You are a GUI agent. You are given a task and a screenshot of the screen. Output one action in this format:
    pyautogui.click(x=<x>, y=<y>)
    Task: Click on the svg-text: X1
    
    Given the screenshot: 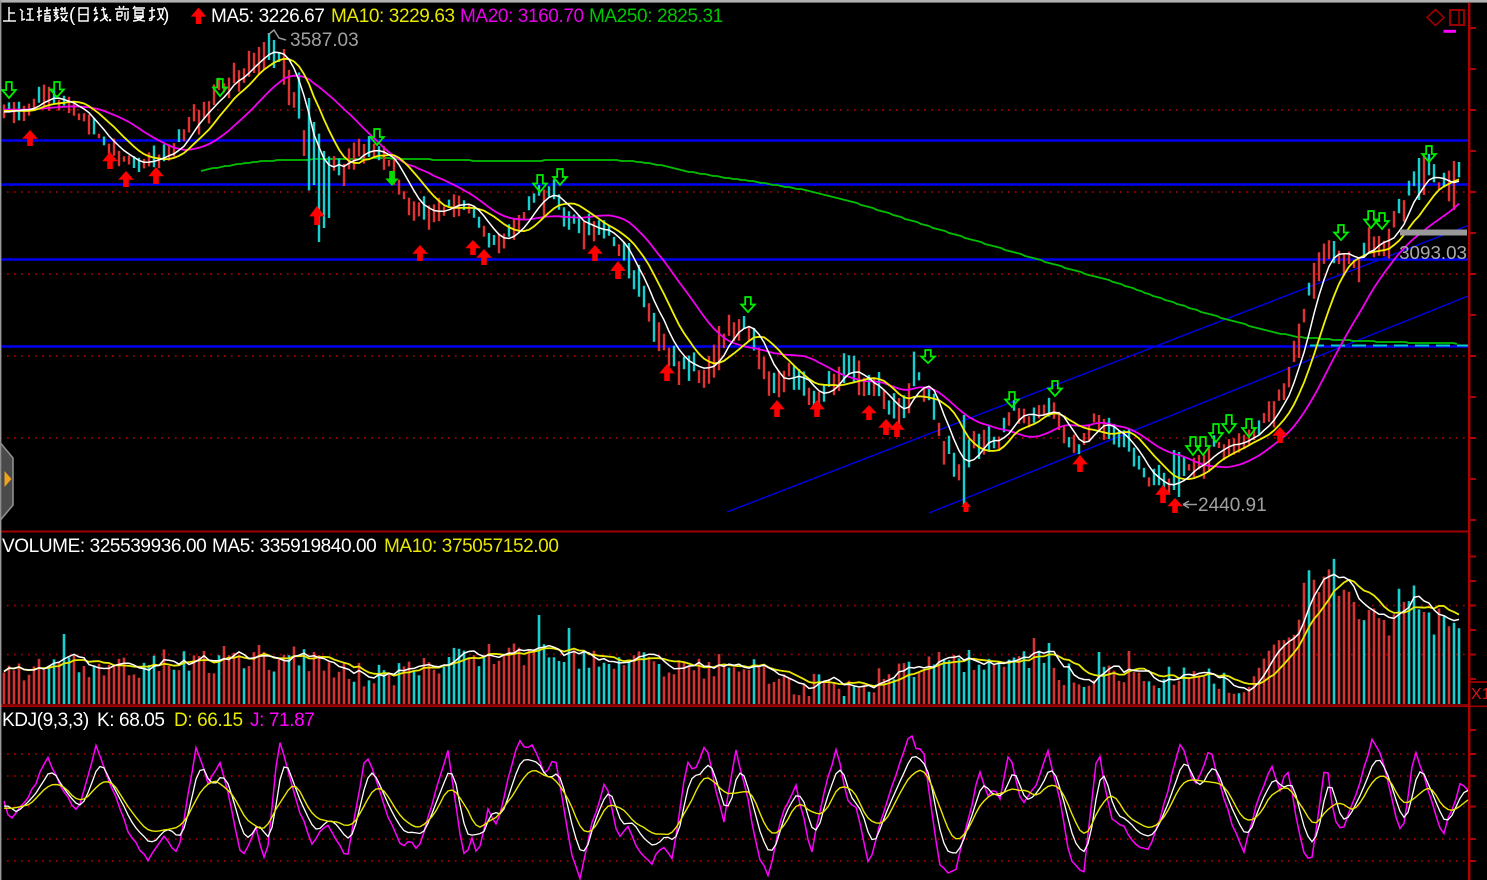 What is the action you would take?
    pyautogui.click(x=1479, y=694)
    